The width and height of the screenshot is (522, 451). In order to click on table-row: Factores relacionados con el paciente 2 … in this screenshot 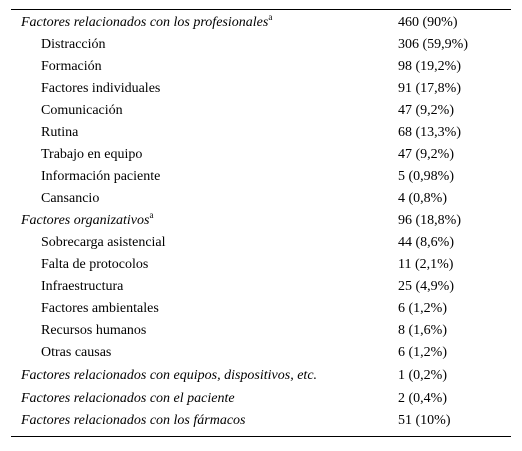, I will do `click(261, 399)`.